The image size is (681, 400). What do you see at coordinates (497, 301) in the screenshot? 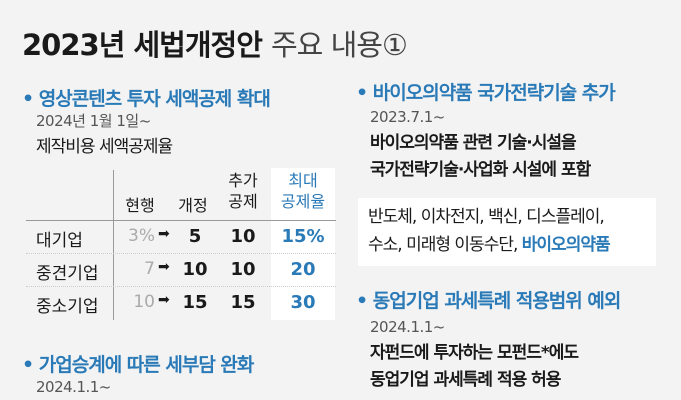
I see `heading-text: 동업기업 과세특례 적용범위 예외` at bounding box center [497, 301].